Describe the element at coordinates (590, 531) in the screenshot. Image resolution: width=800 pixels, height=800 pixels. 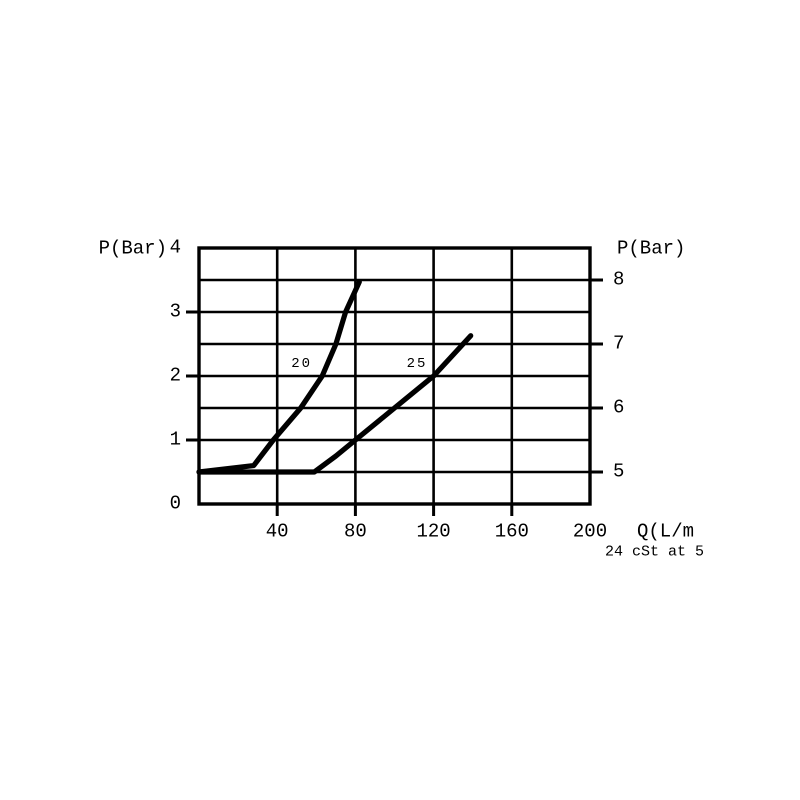
I see `x-axis-tick-label: 200` at that location.